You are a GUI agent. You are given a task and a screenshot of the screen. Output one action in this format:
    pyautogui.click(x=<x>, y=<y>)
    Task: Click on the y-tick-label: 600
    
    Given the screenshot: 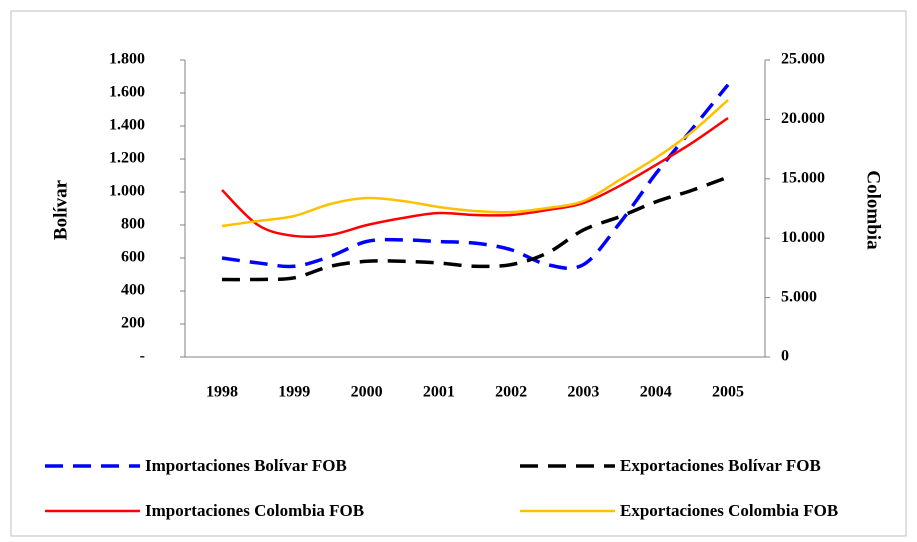 What is the action you would take?
    pyautogui.click(x=133, y=257)
    